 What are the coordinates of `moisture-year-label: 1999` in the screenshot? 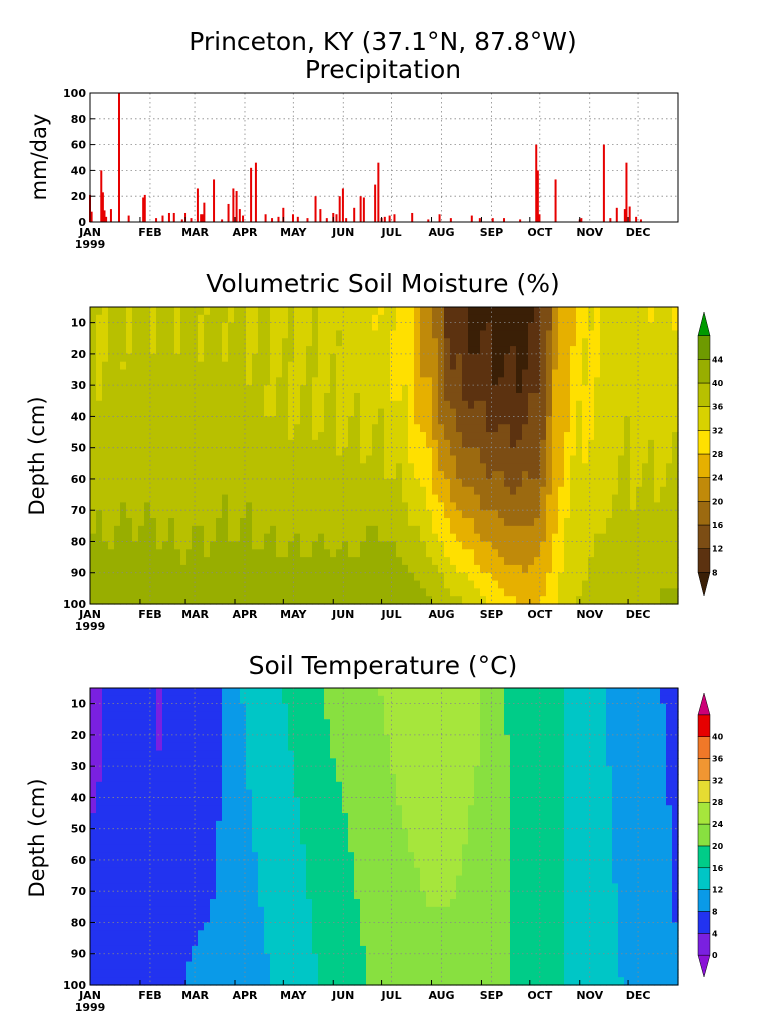 It's located at (90, 626).